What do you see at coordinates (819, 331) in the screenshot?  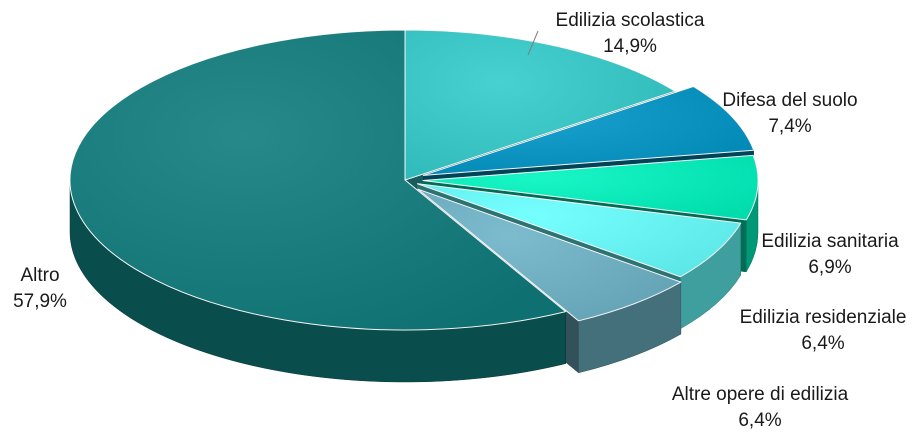 I see `slice-label-edilizia-residenziale: Edilizia residenziale 6,4%` at bounding box center [819, 331].